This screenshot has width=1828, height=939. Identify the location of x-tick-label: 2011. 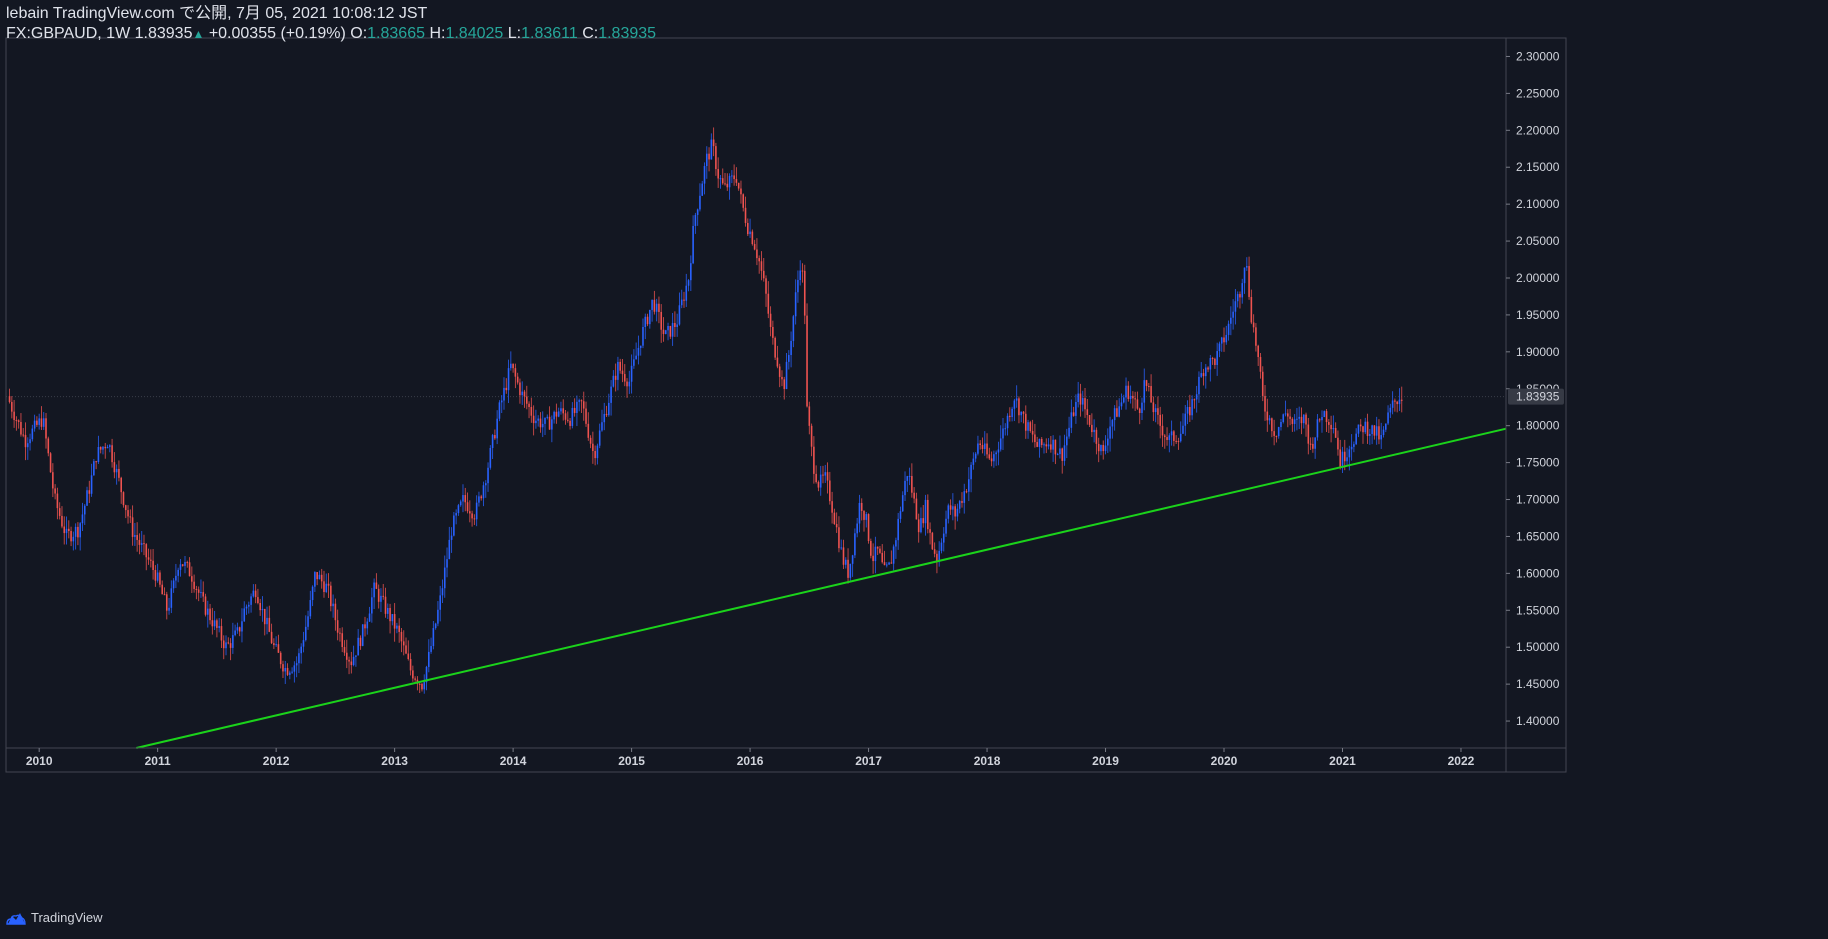
(158, 761).